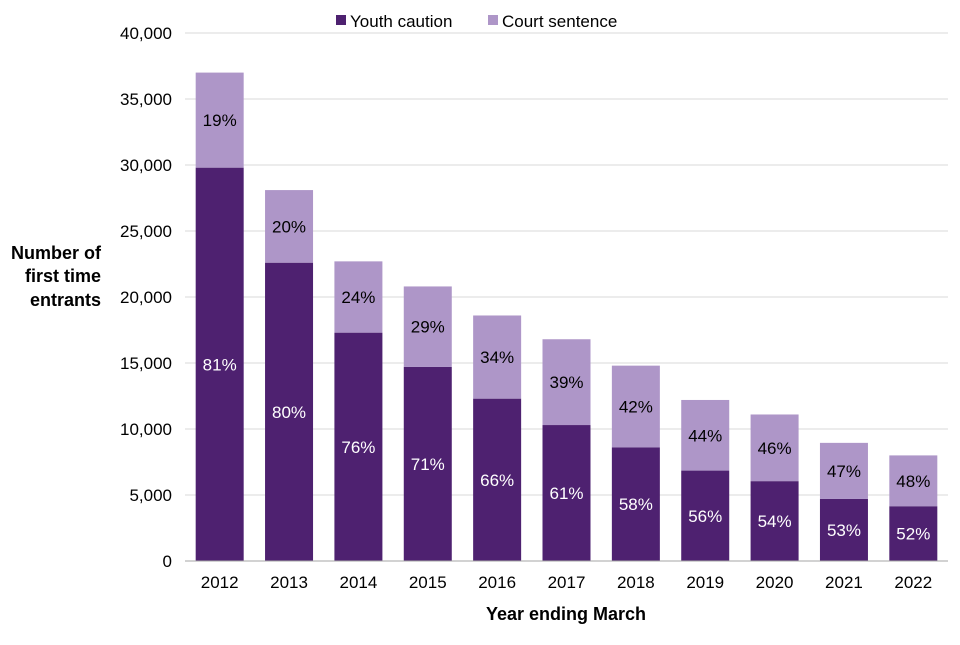 The image size is (960, 645). I want to click on bar-court-sentence-2018, so click(635, 406).